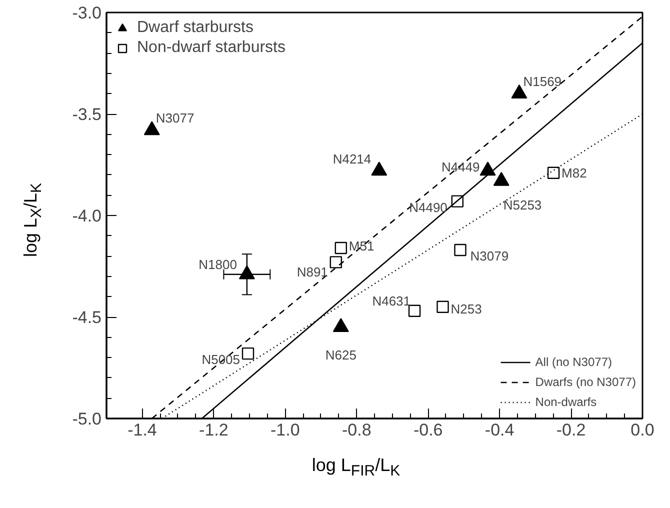 Image resolution: width=670 pixels, height=508 pixels. Describe the element at coordinates (460, 166) in the screenshot. I see `annotation: N4449` at that location.